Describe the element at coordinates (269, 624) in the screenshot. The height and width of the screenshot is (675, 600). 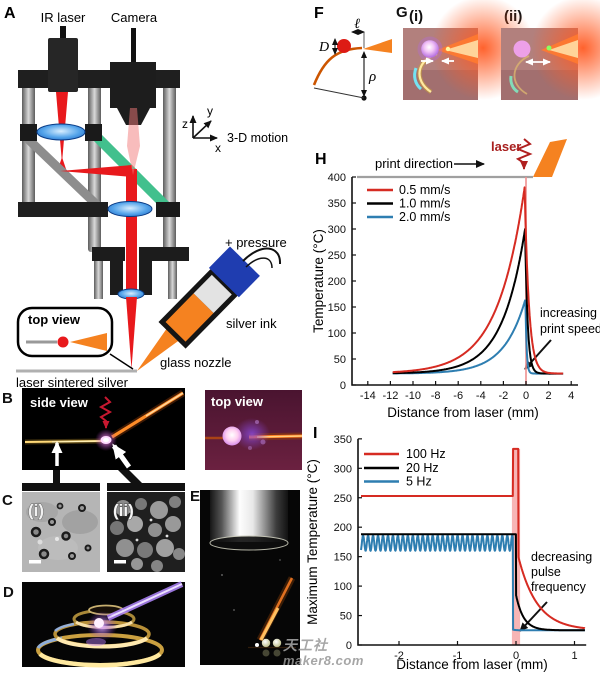
I see `nozzle-bright-tip` at that location.